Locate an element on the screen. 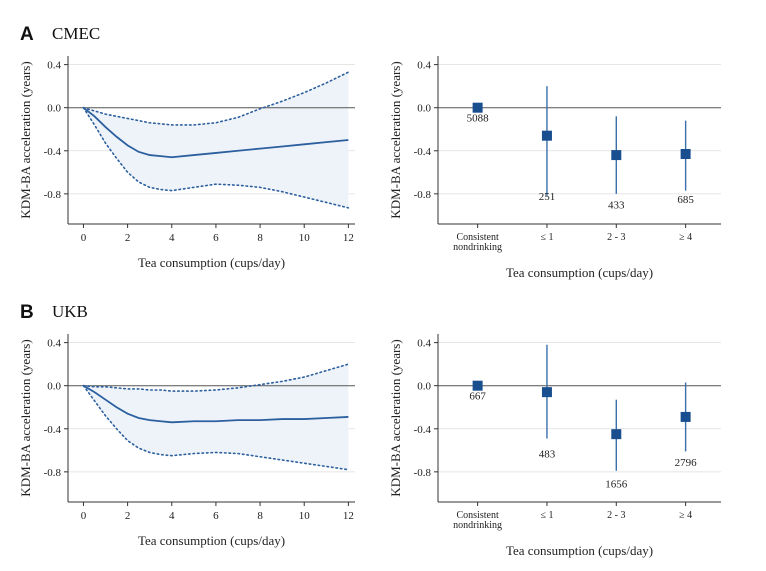 This screenshot has height=571, width=766. panel-title-ukb: UKB is located at coordinates (70, 311).